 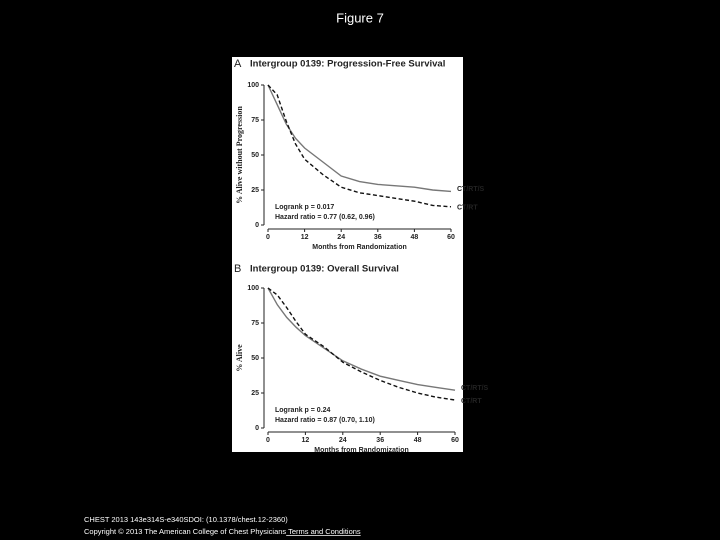 I want to click on annotation: Hazard ratio = 0.87 (0.70, 1.10), so click(x=325, y=420).